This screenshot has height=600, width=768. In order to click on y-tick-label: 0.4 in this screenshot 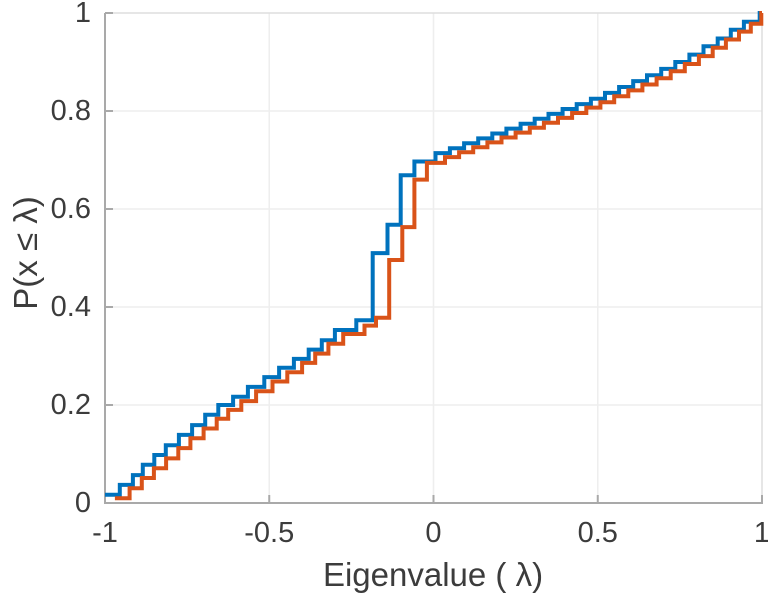, I will do `click(70, 307)`.